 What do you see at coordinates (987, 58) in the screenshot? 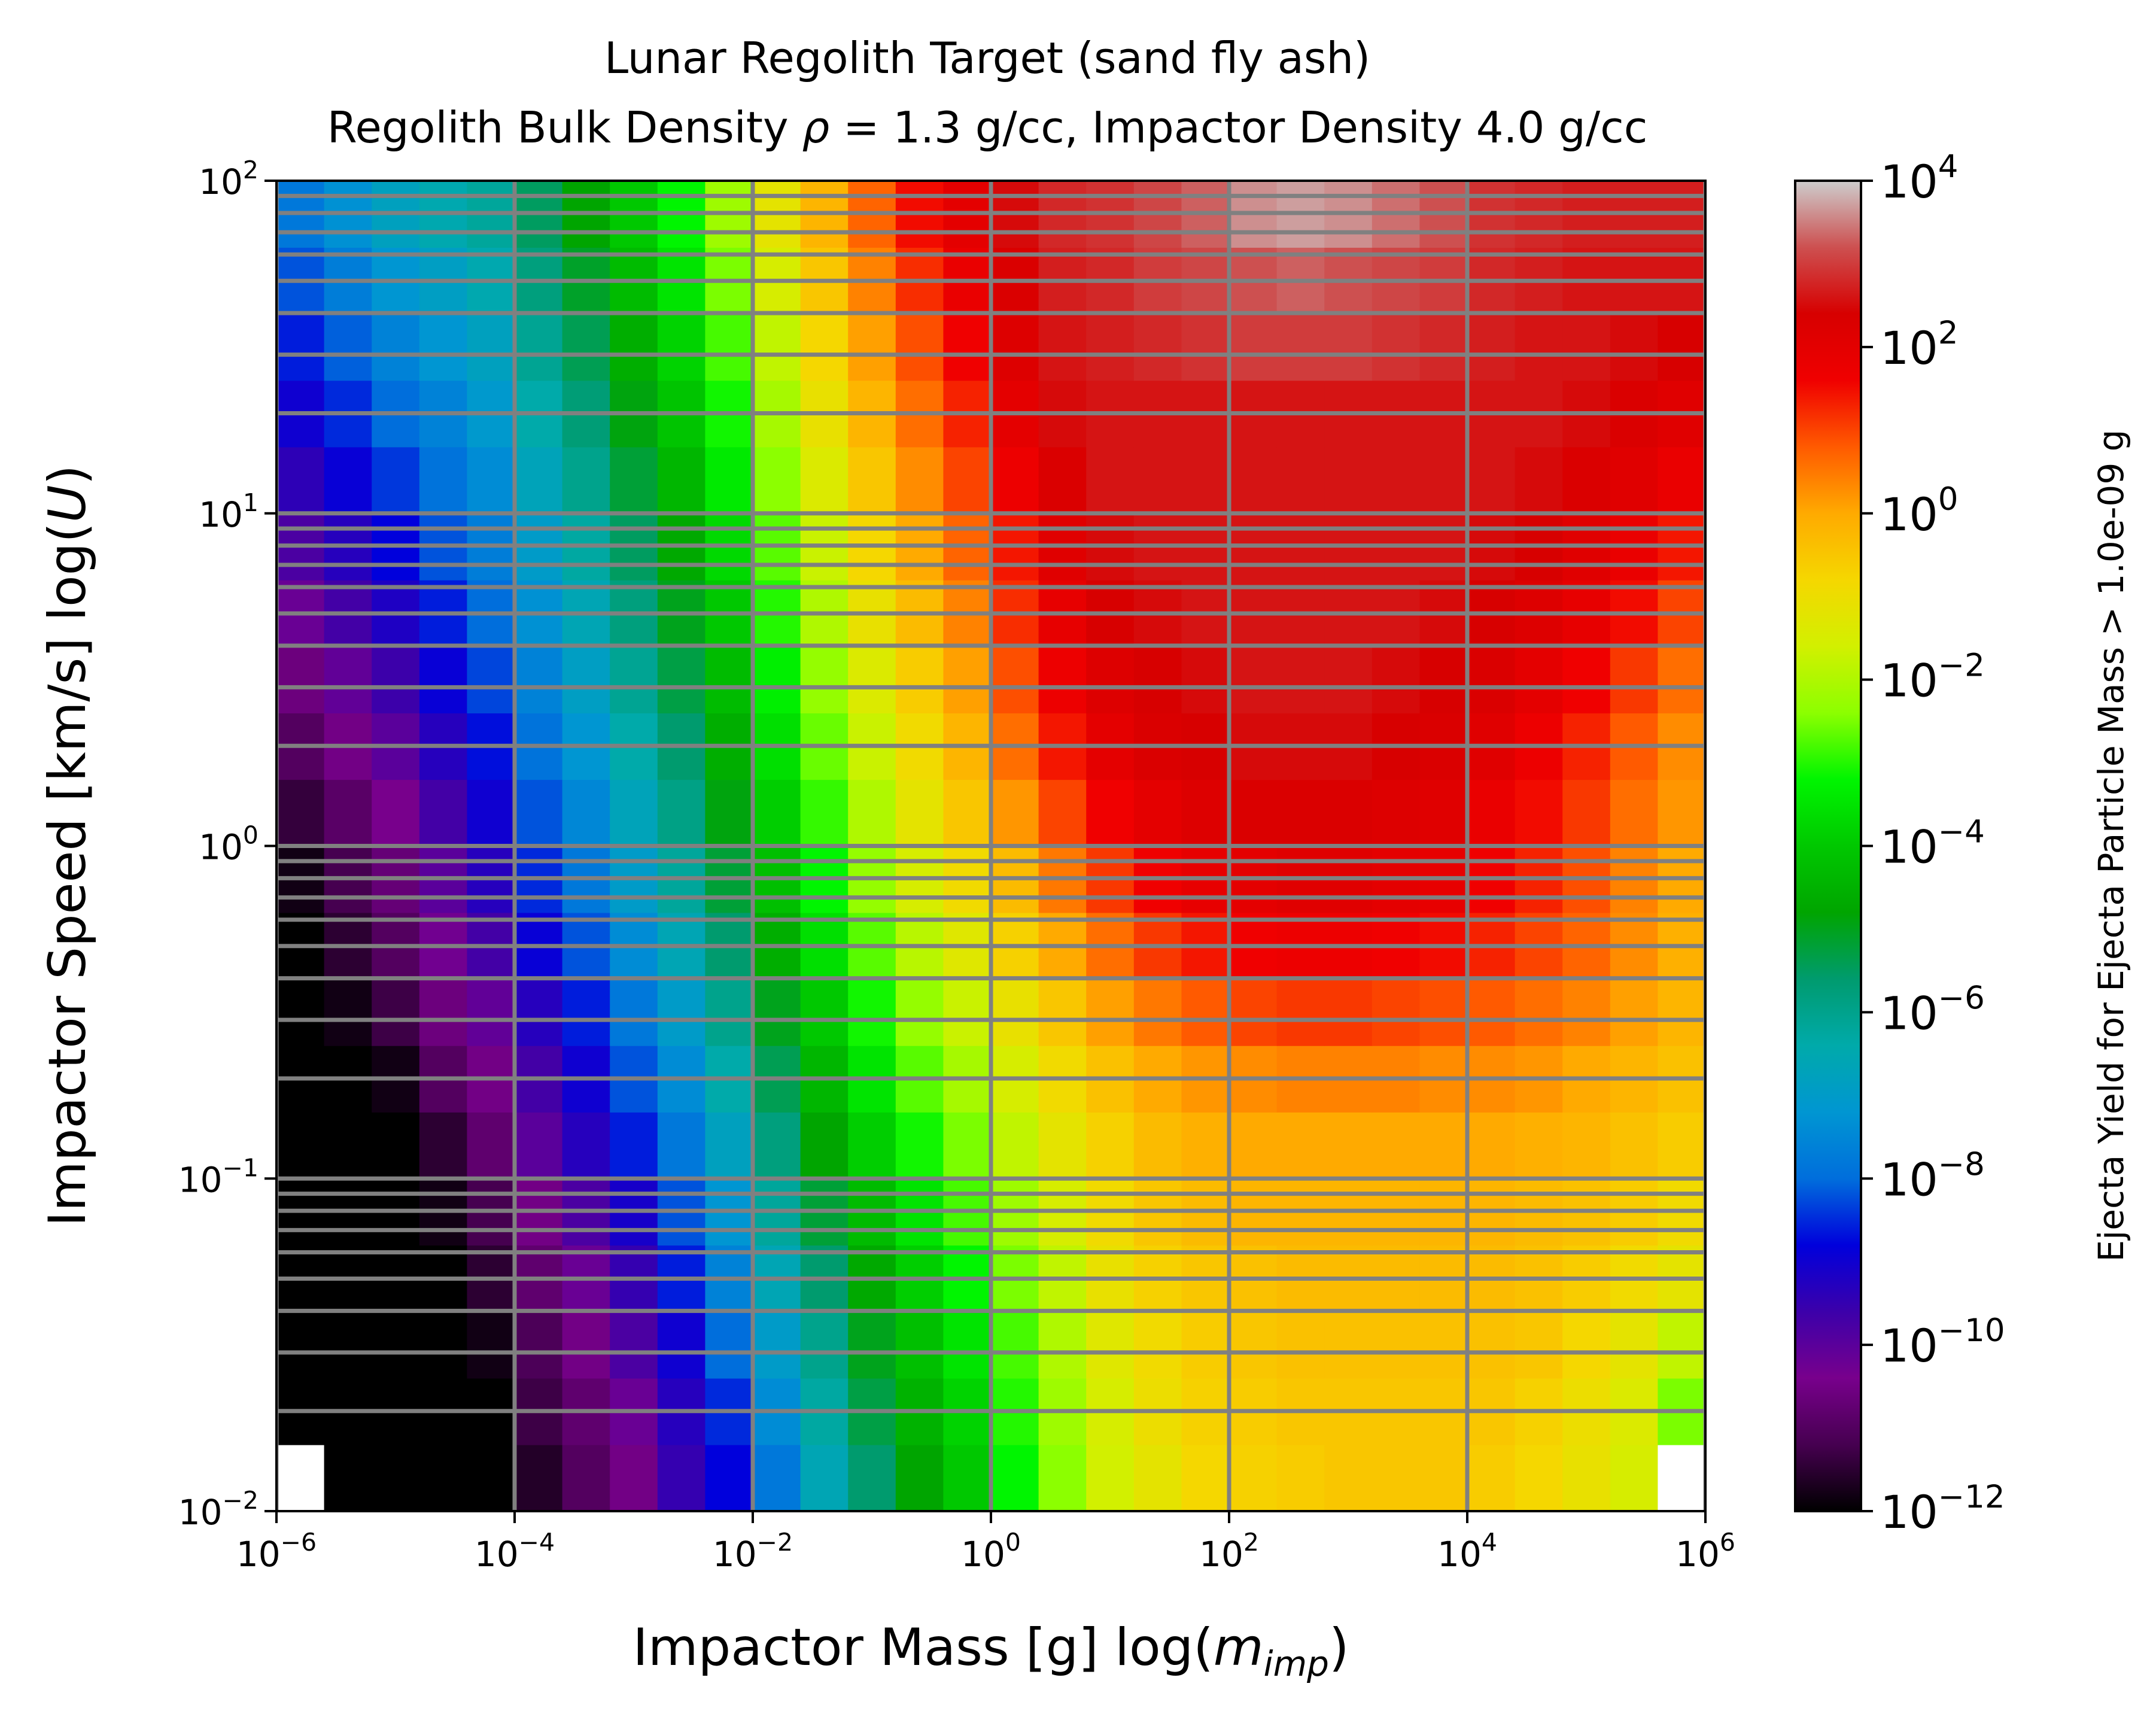
I see `chart-title: Lunar Regolith Target (sand fly ash)` at bounding box center [987, 58].